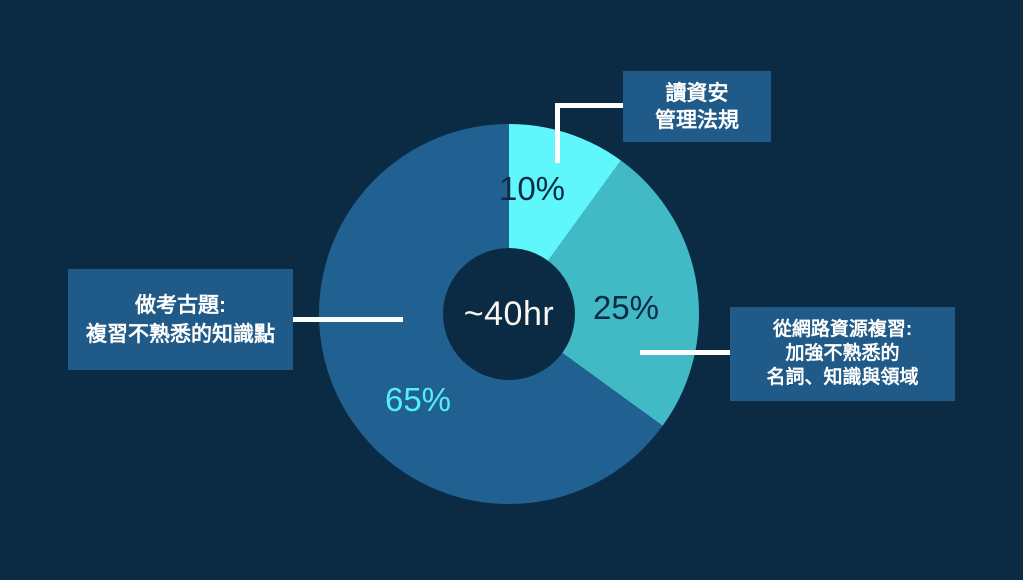 This screenshot has height=580, width=1023. Describe the element at coordinates (626, 307) in the screenshot. I see `slice-percent-label-teal: 25%` at that location.